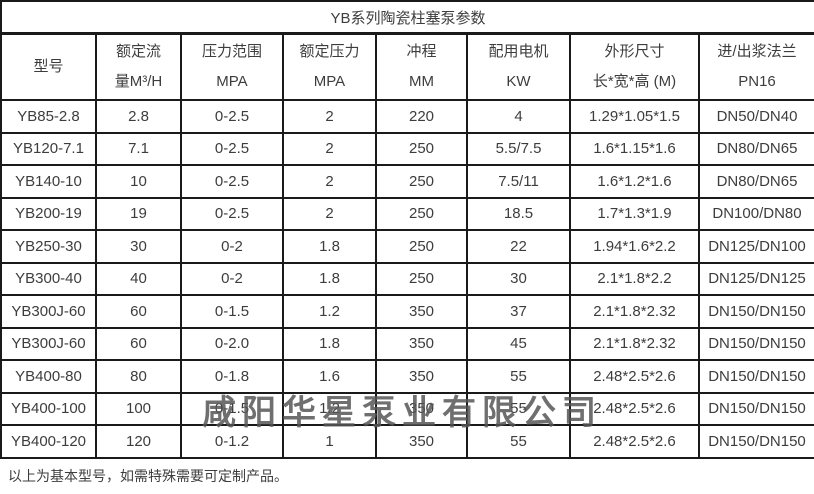 The height and width of the screenshot is (494, 814). What do you see at coordinates (755, 66) in the screenshot?
I see `col-header-flange: 进/出浆法兰 PN16` at bounding box center [755, 66].